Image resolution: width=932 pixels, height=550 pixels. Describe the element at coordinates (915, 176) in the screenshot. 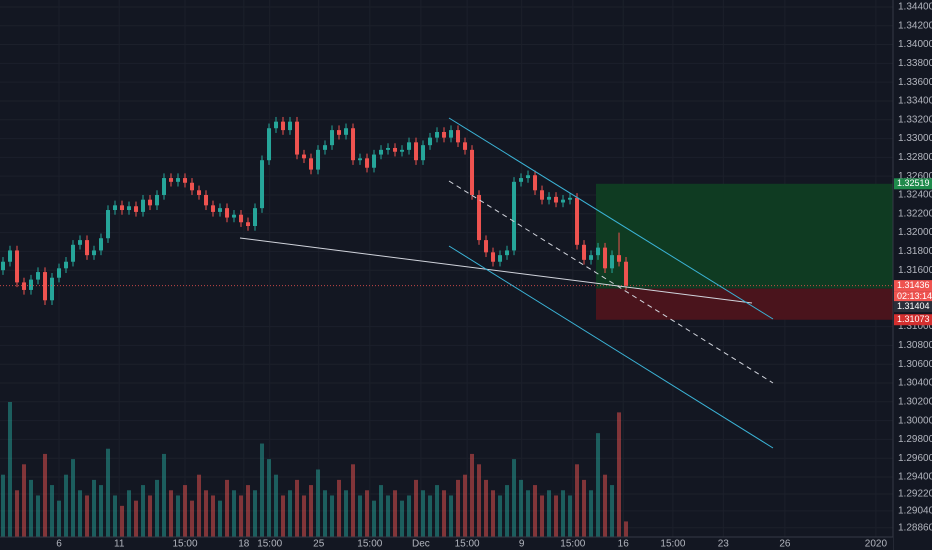

I see `y-tick-label: 1.32600` at that location.